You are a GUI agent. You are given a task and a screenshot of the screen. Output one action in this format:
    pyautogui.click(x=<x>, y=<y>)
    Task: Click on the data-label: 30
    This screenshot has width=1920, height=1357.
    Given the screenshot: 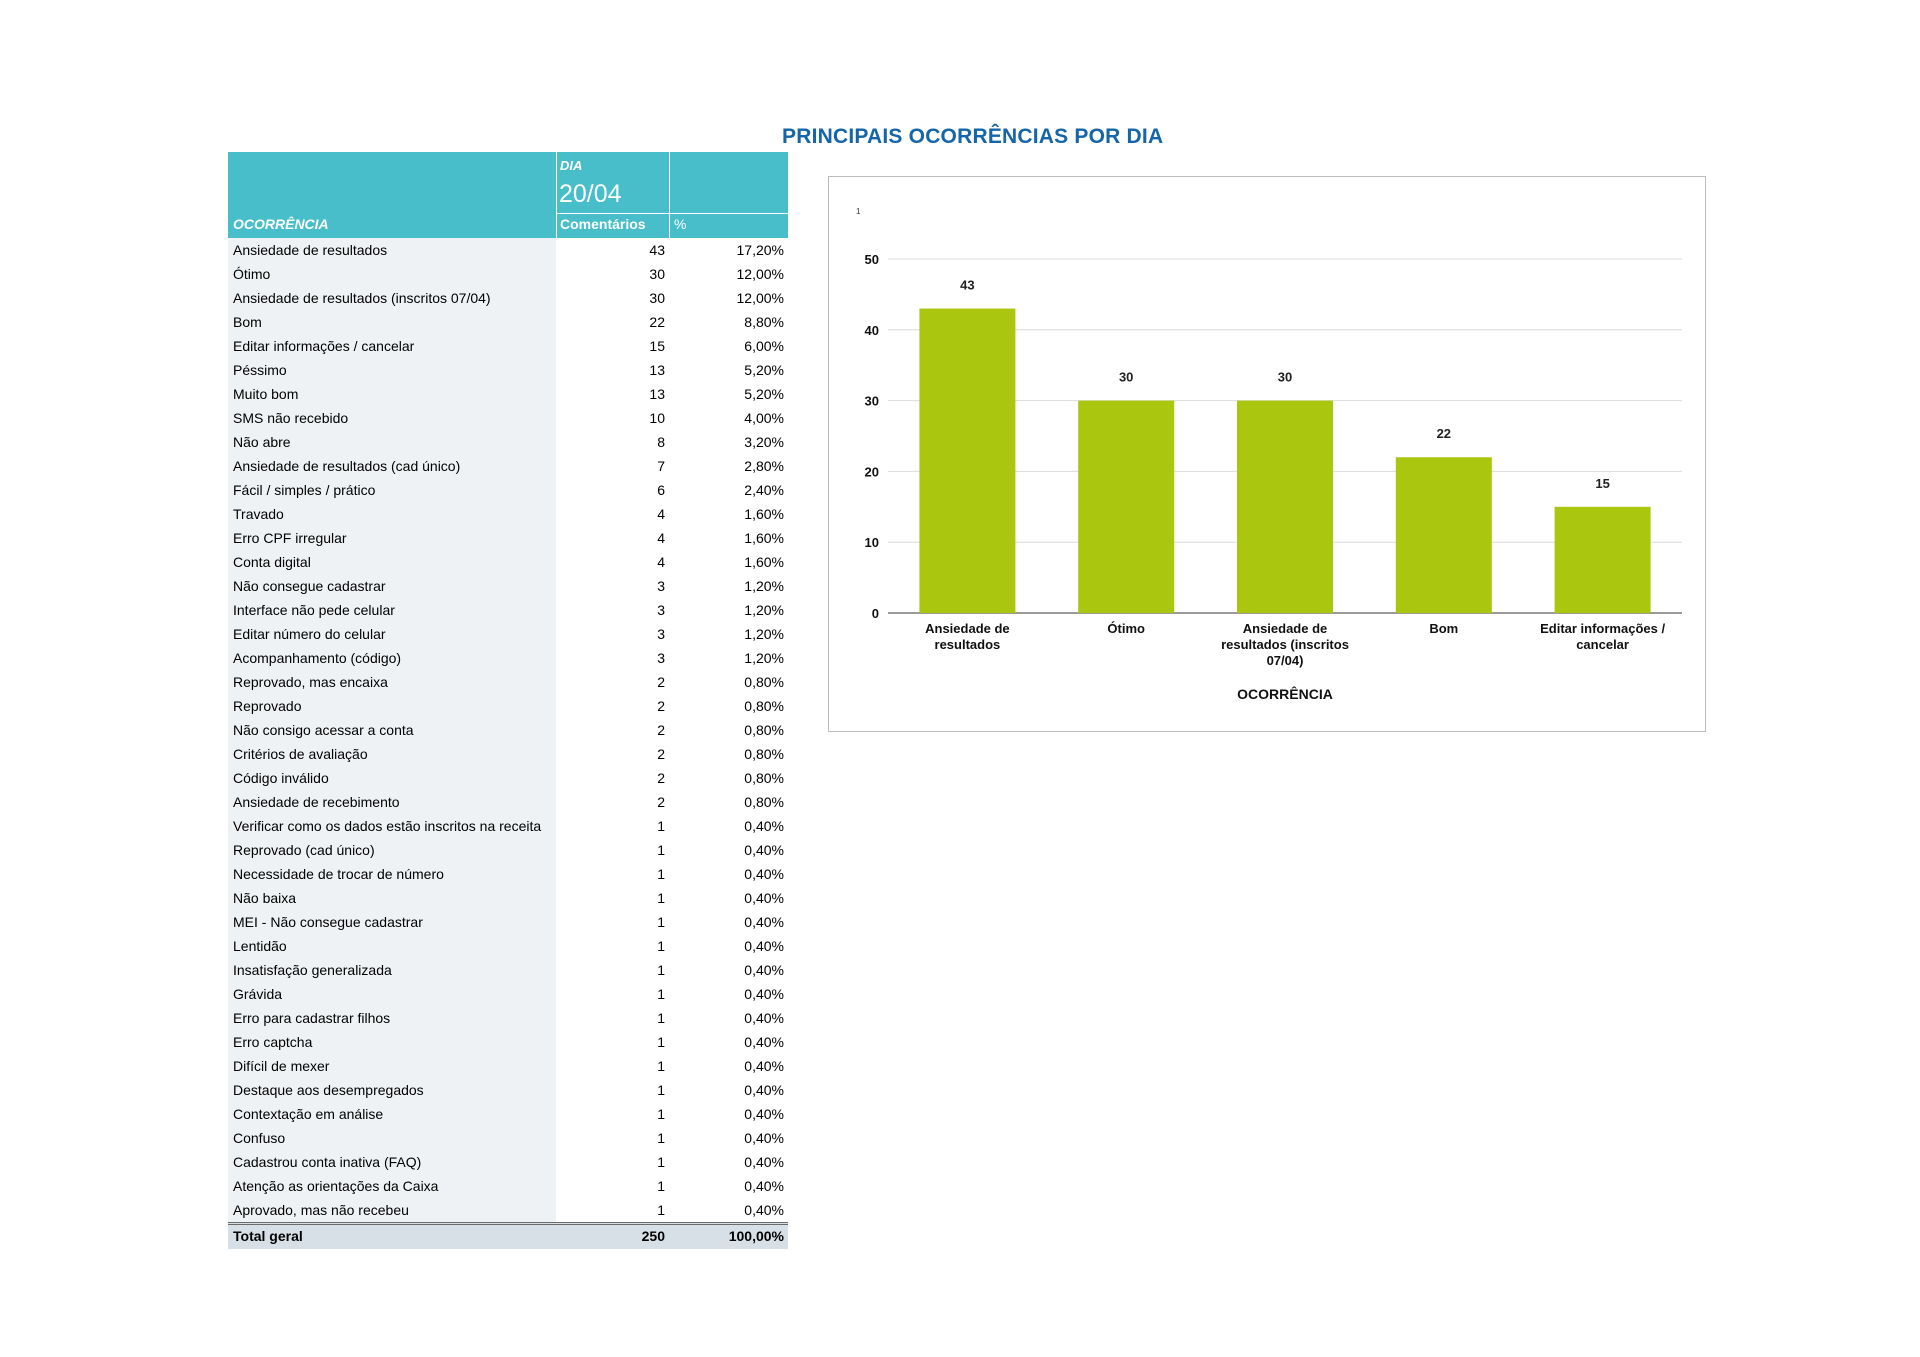 What is the action you would take?
    pyautogui.click(x=1285, y=377)
    